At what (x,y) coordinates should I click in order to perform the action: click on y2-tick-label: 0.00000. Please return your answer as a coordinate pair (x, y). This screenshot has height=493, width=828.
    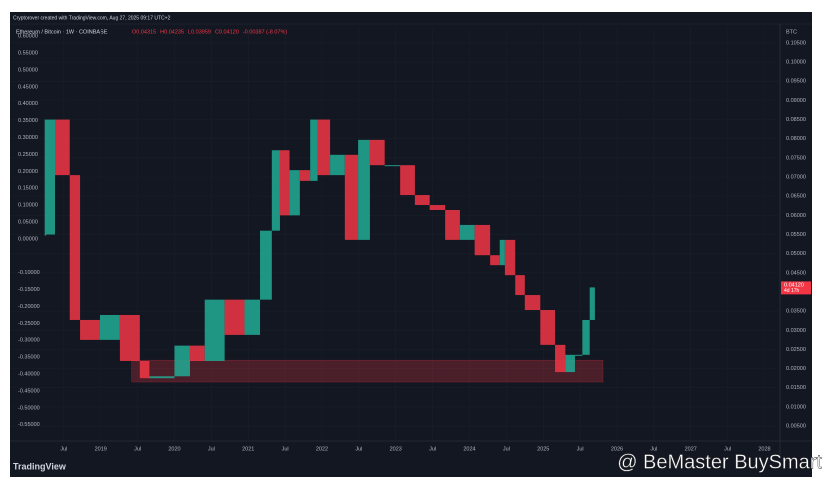
    Looking at the image, I should click on (28, 239).